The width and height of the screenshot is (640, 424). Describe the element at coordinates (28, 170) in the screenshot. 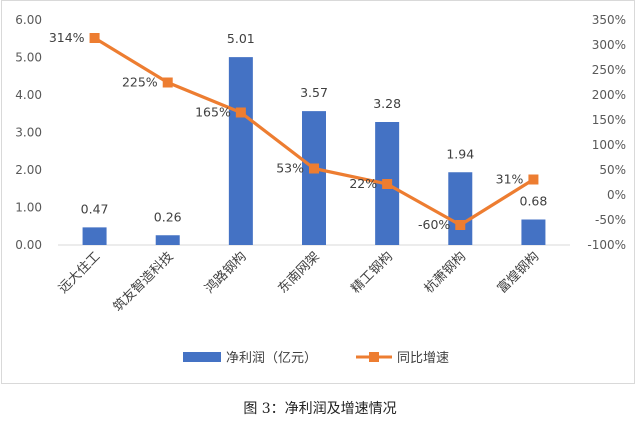

I see `y-left-tick-label: 2.00` at that location.